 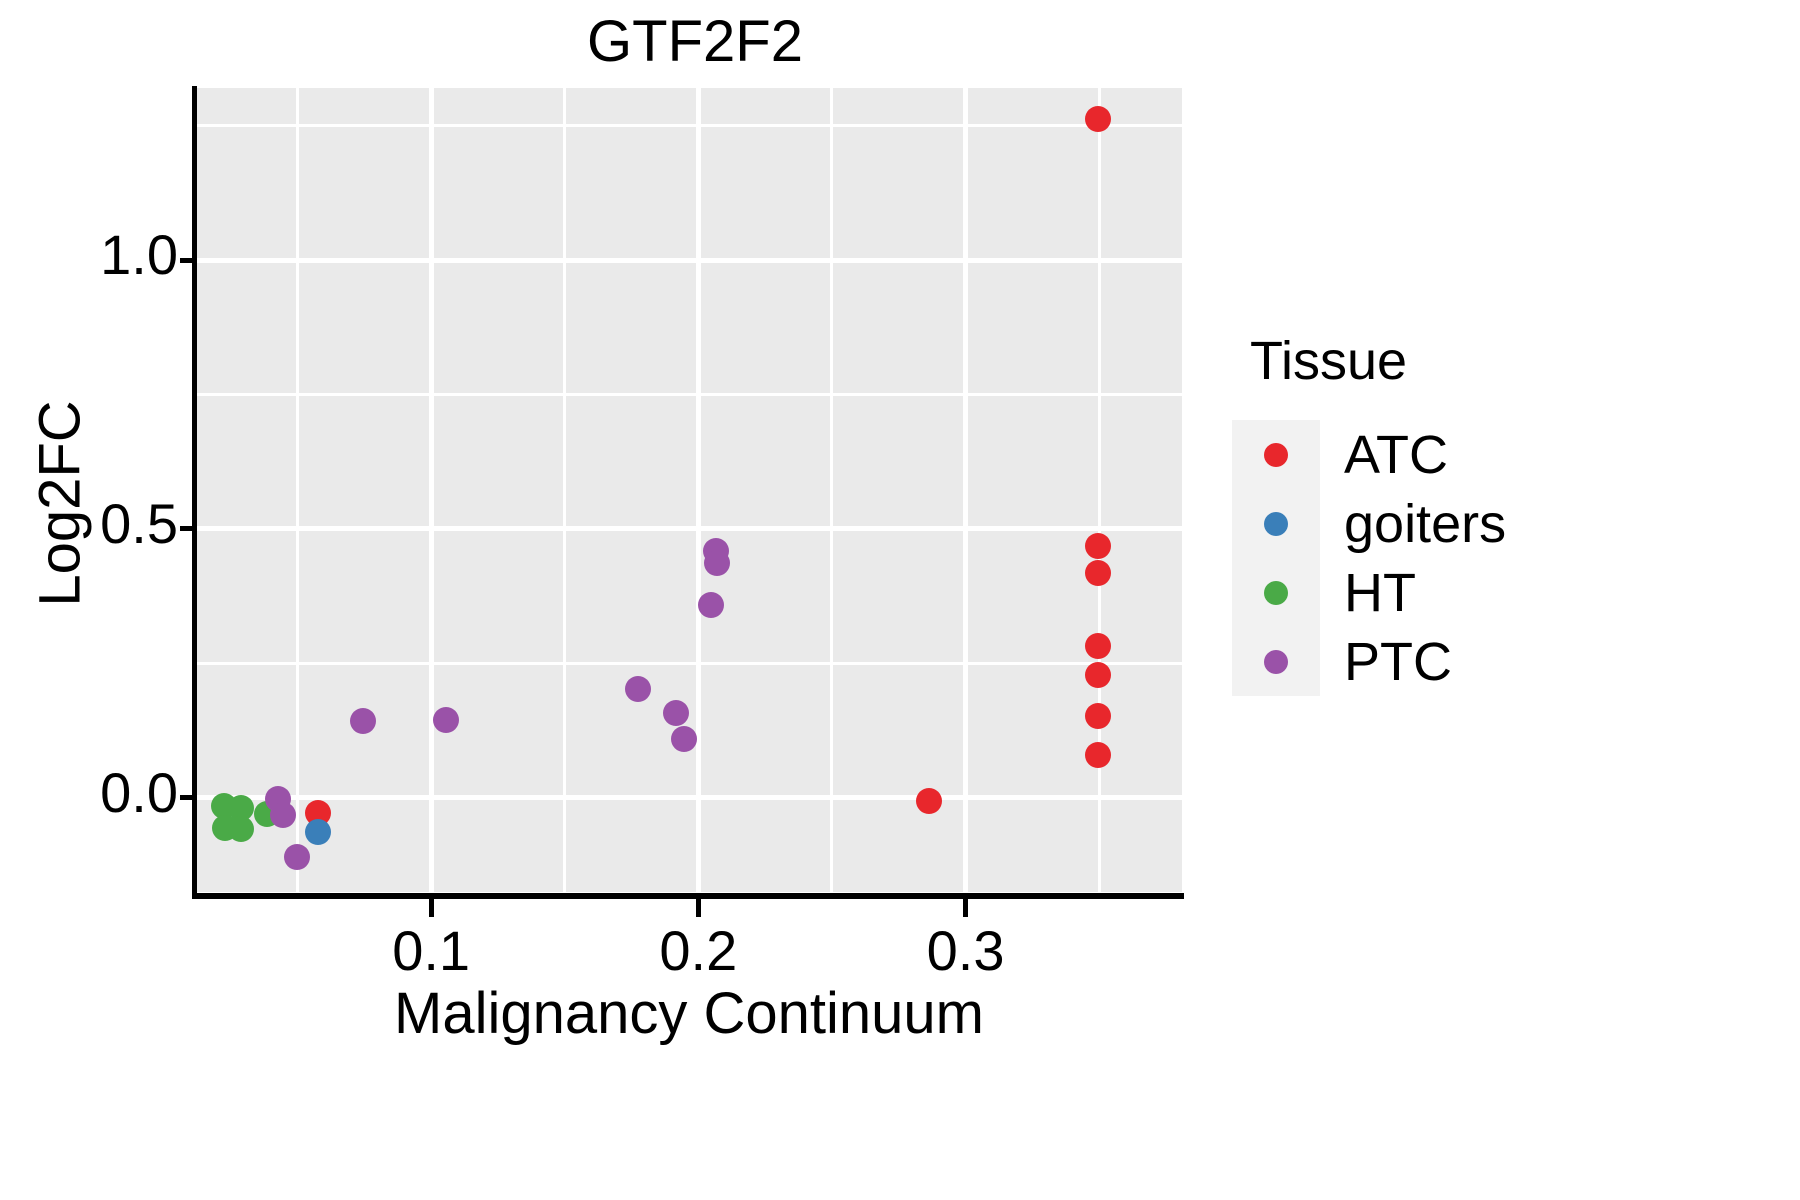 What do you see at coordinates (1396, 454) in the screenshot?
I see `legend-item-label: ATC` at bounding box center [1396, 454].